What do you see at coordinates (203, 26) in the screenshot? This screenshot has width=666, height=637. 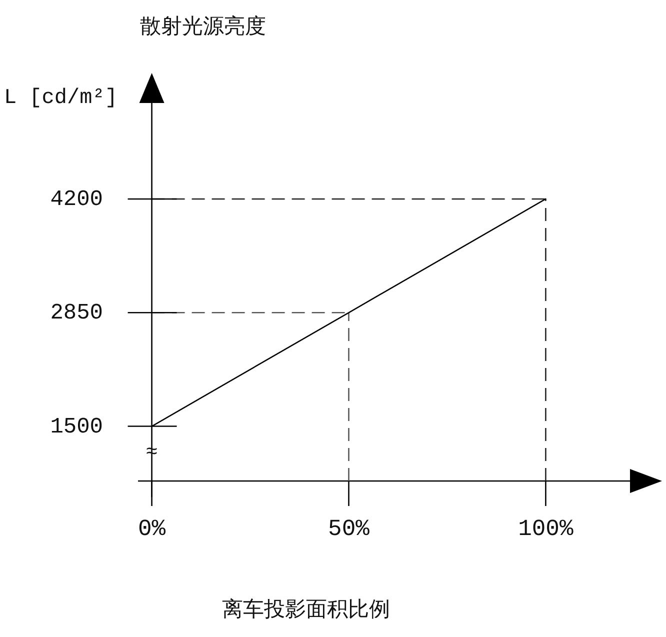 I see `title: 散射光源亮度` at bounding box center [203, 26].